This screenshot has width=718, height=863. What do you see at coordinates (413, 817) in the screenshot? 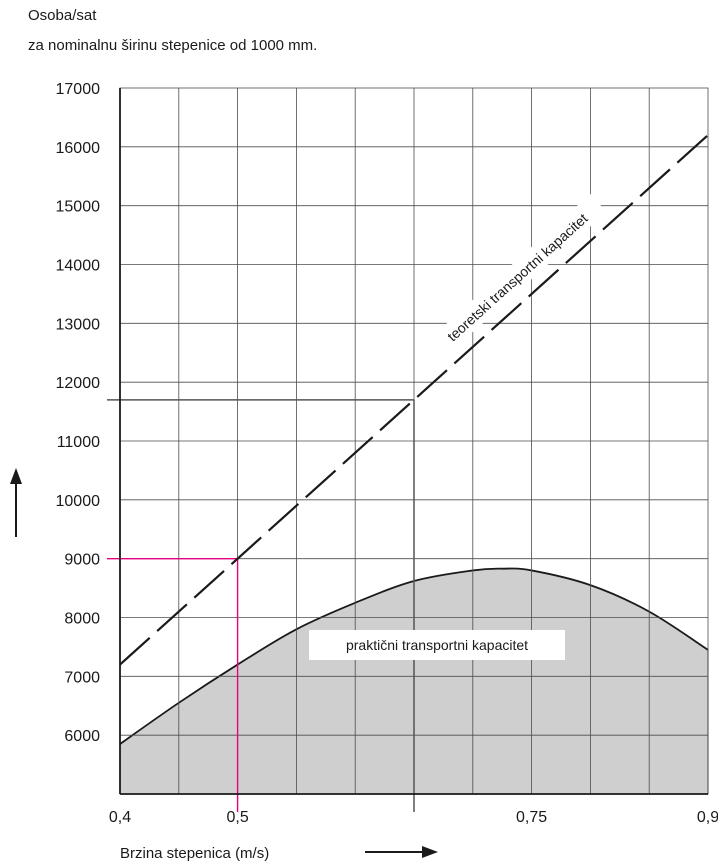
I see `x-tick-labels: 0,4 0,5 0,75 0,9` at bounding box center [413, 817].